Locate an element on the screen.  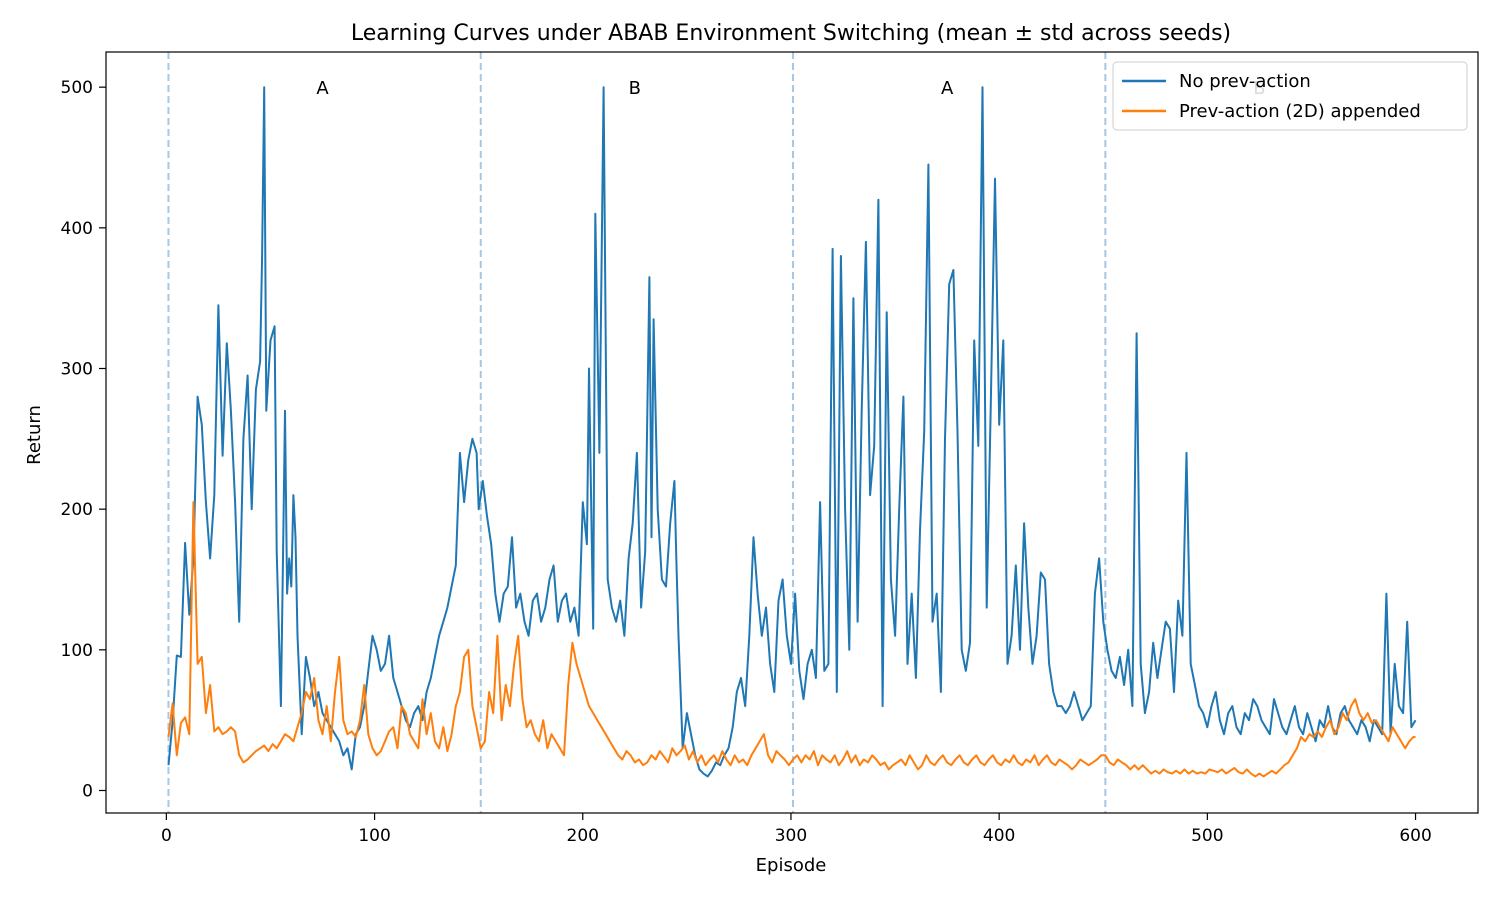
x-axis-label: Episode is located at coordinates (791, 865).